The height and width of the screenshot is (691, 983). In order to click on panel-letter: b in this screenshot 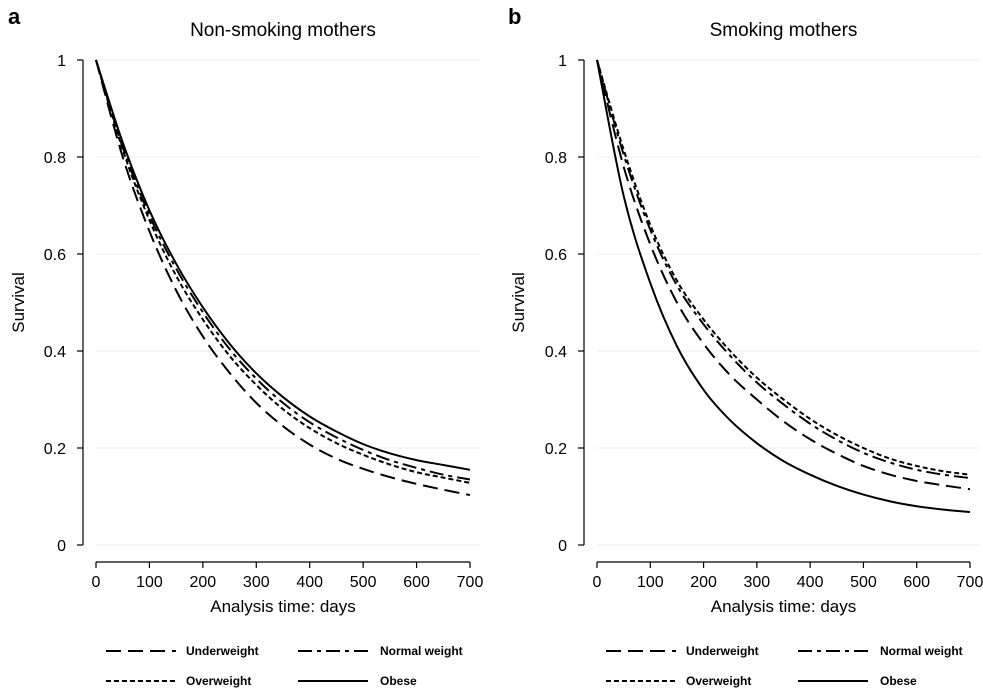, I will do `click(514, 16)`.